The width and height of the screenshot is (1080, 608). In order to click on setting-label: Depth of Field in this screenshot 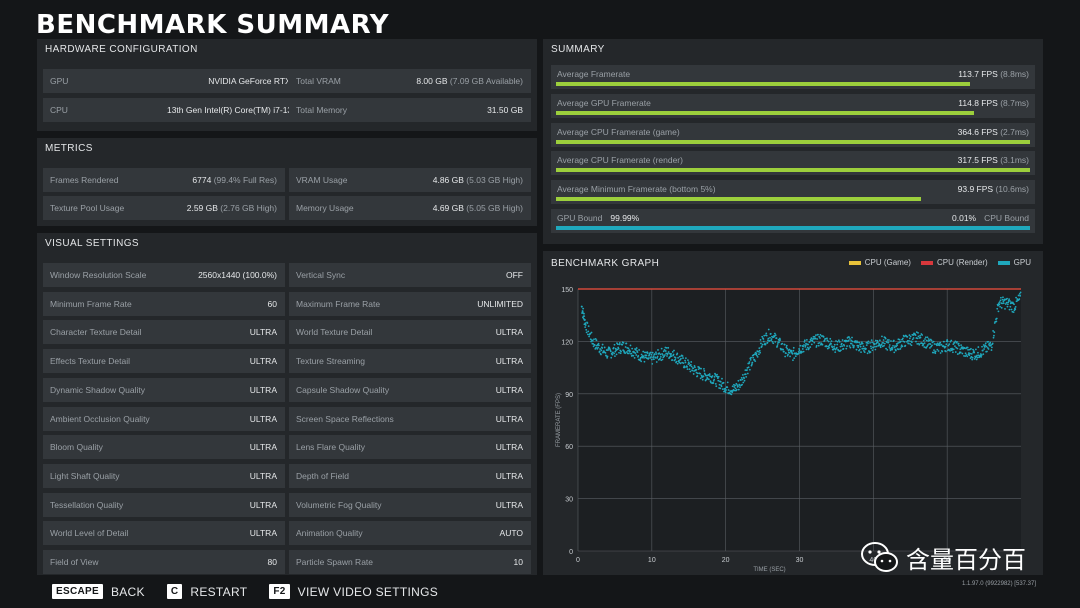, I will do `click(322, 475)`.